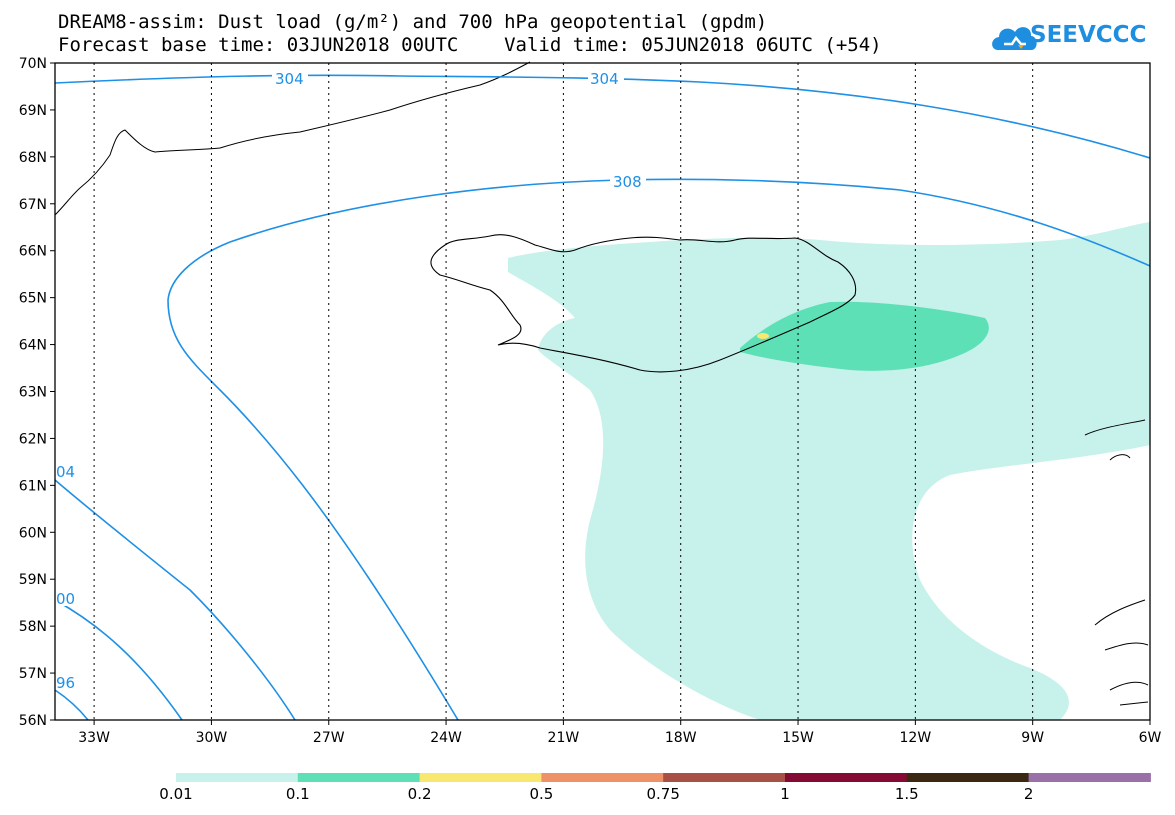 Image resolution: width=1175 pixels, height=815 pixels. I want to click on lon-tick-label: 6W, so click(1150, 738).